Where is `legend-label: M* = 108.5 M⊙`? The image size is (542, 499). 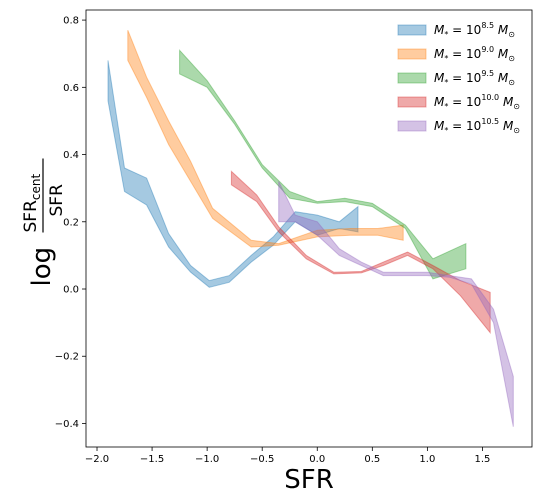 legend-label: M* = 108.5 M⊙ is located at coordinates (474, 30).